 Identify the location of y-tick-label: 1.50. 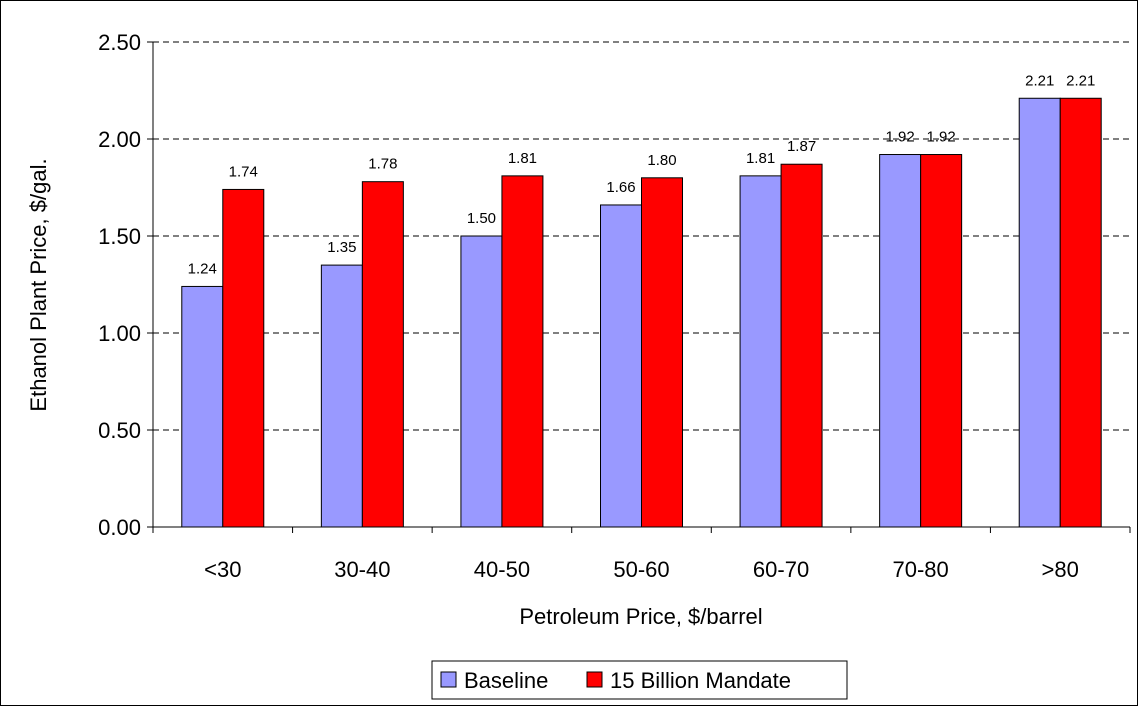
(119, 236).